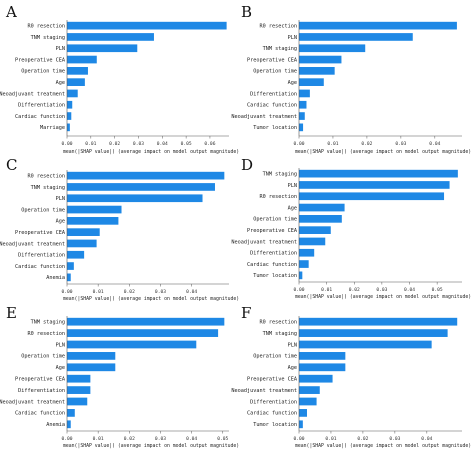 This screenshot has width=474, height=452. I want to click on x-tick-label: 0.06, so click(209, 144).